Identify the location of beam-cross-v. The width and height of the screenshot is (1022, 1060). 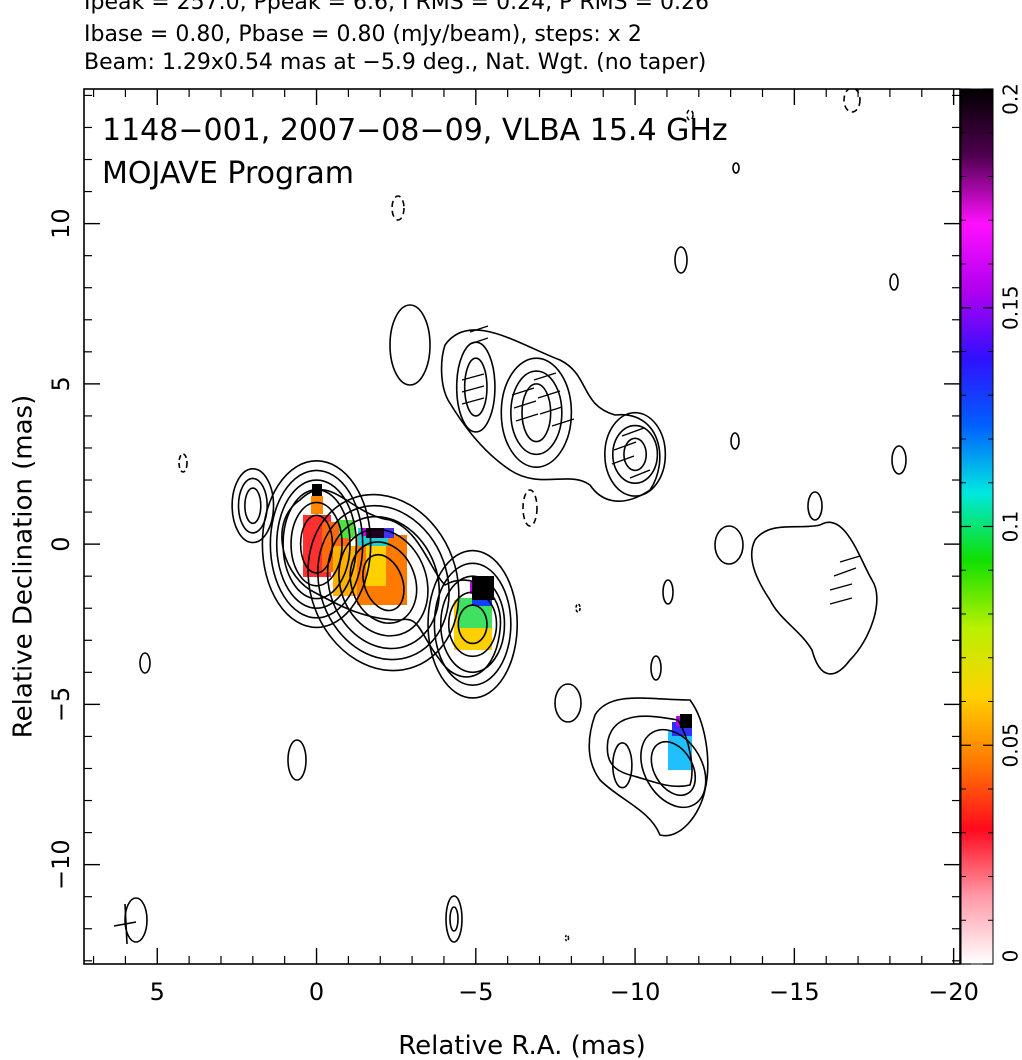
(126, 924).